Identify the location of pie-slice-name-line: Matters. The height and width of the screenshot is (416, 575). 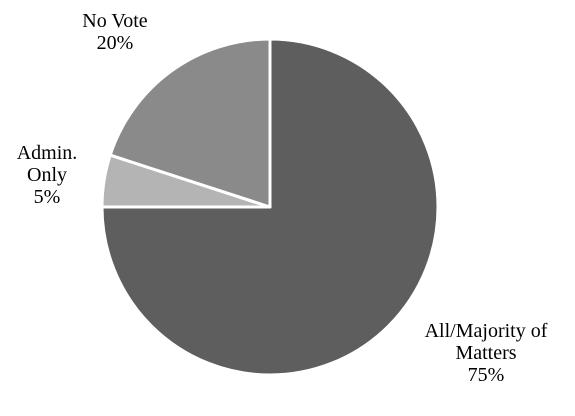
(485, 353).